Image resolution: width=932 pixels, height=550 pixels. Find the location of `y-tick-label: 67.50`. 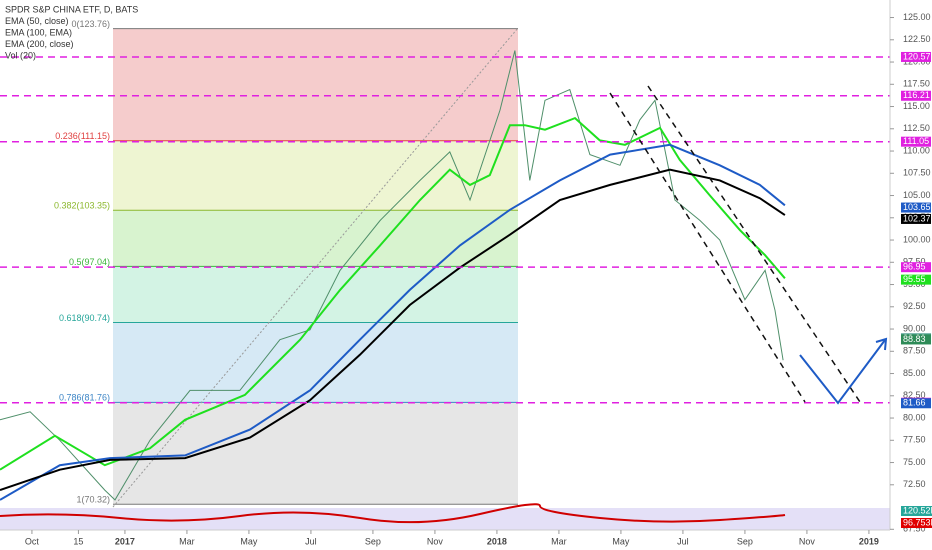

y-tick-label: 67.50 is located at coordinates (914, 529).